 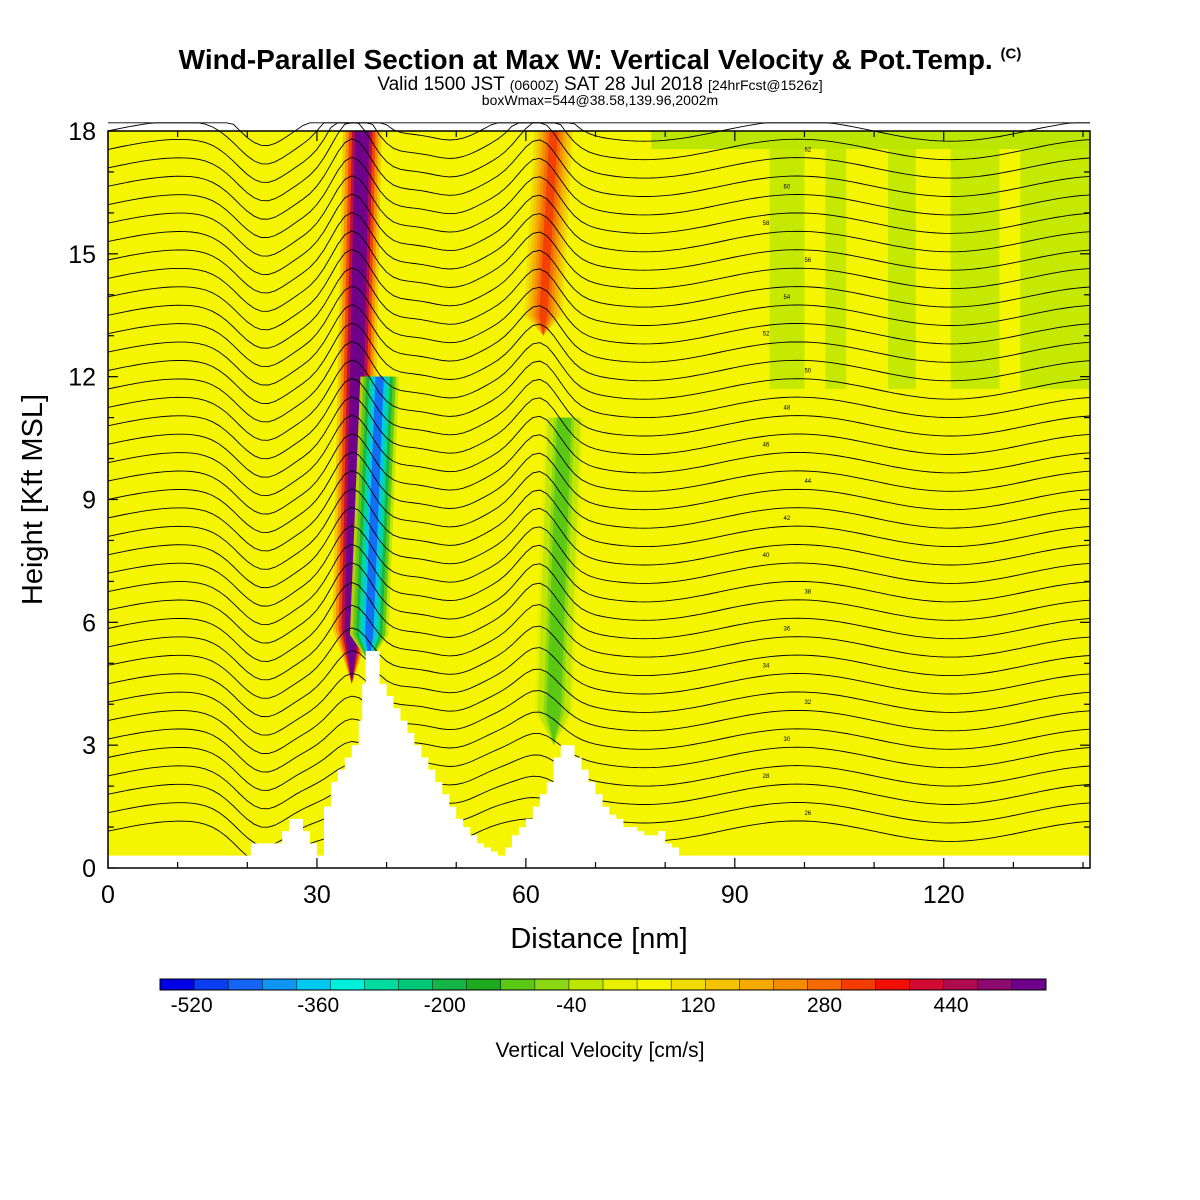 What do you see at coordinates (787, 630) in the screenshot?
I see `theta-contour-label: 36` at bounding box center [787, 630].